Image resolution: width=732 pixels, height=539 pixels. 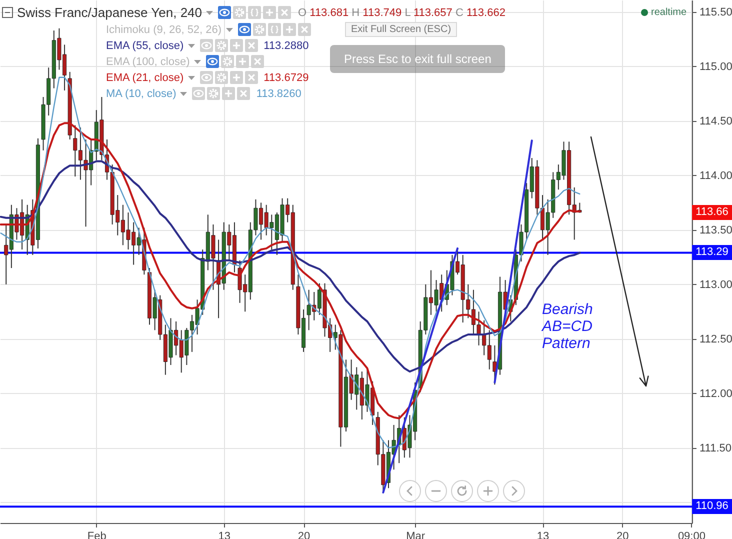 What do you see at coordinates (145, 46) in the screenshot?
I see `text: EMA (55, close)` at bounding box center [145, 46].